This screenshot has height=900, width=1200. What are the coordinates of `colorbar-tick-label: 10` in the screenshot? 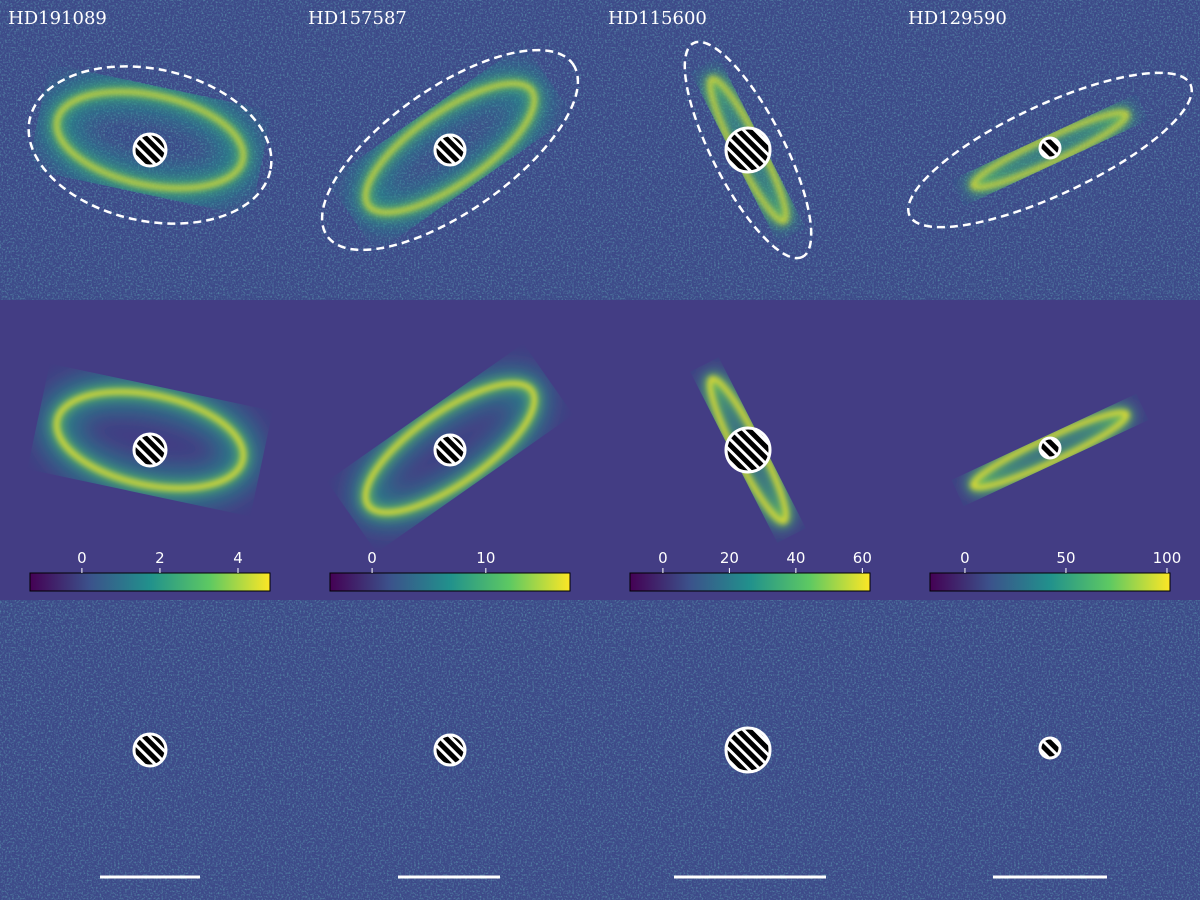 It's located at (485, 558).